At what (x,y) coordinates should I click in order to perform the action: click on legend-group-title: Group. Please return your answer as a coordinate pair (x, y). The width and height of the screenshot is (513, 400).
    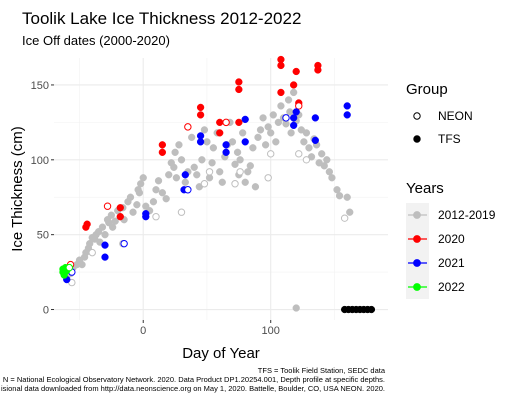
    Looking at the image, I should click on (427, 89).